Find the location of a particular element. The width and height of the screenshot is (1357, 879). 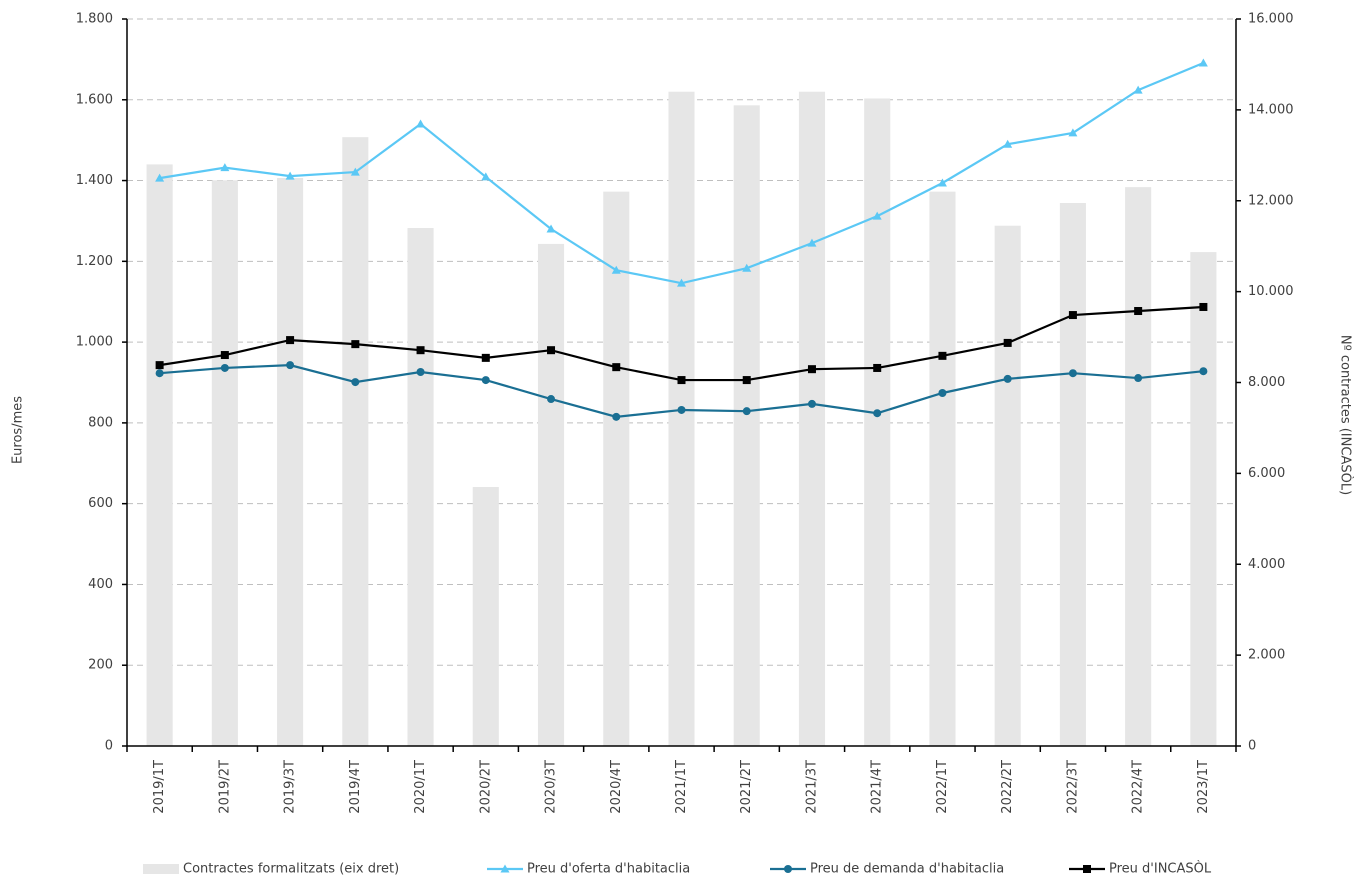

y-tick-label: 1.800 is located at coordinates (94, 19).